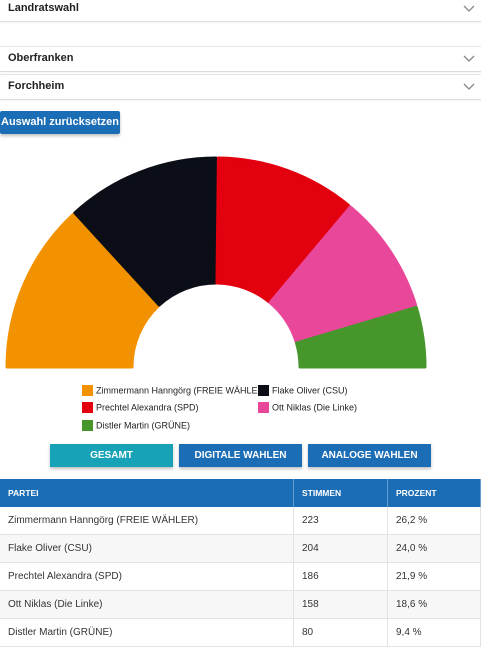 The height and width of the screenshot is (647, 481). Describe the element at coordinates (147, 521) in the screenshot. I see `cell-party: Zimmermann Hanngörg (FREIE WÄHLER)` at that location.